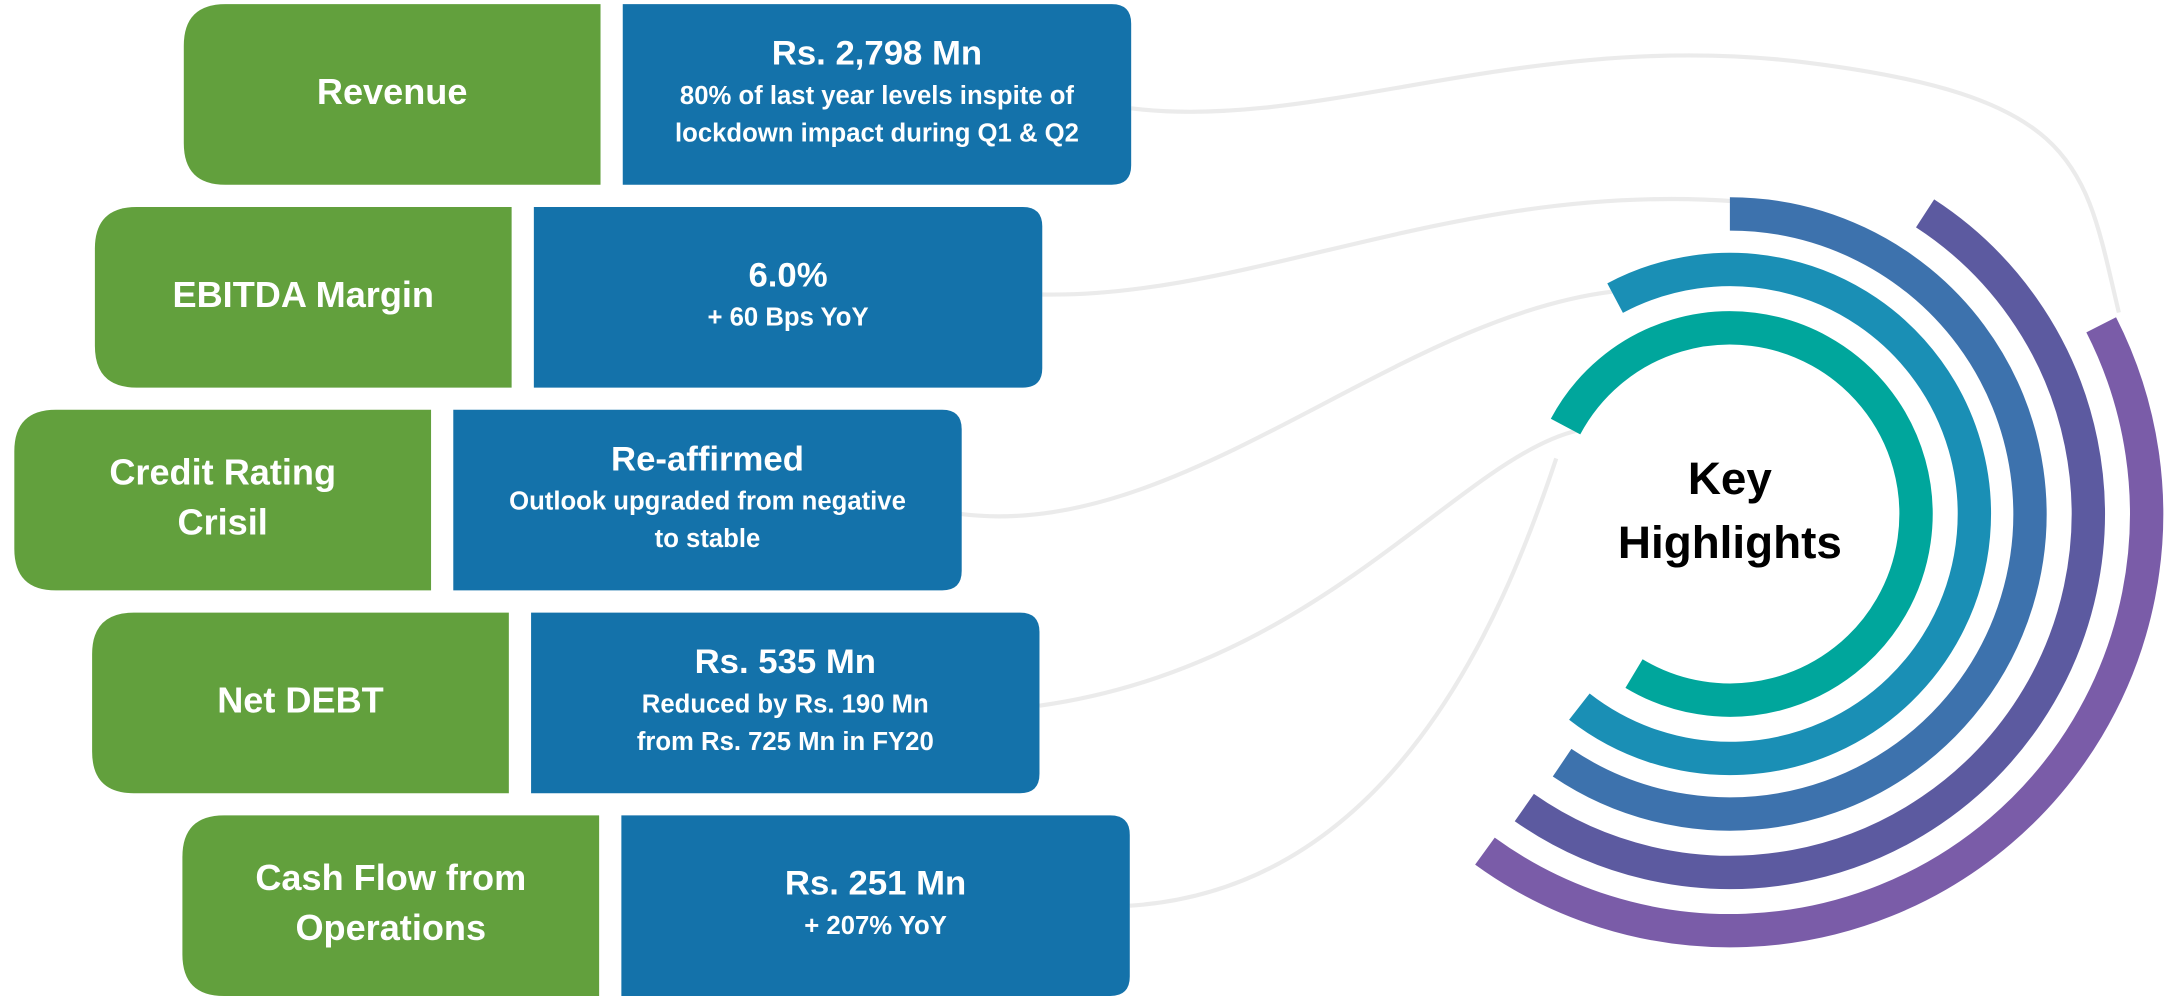 The image size is (2179, 996). What do you see at coordinates (223, 522) in the screenshot?
I see `label-text: Crisil` at bounding box center [223, 522].